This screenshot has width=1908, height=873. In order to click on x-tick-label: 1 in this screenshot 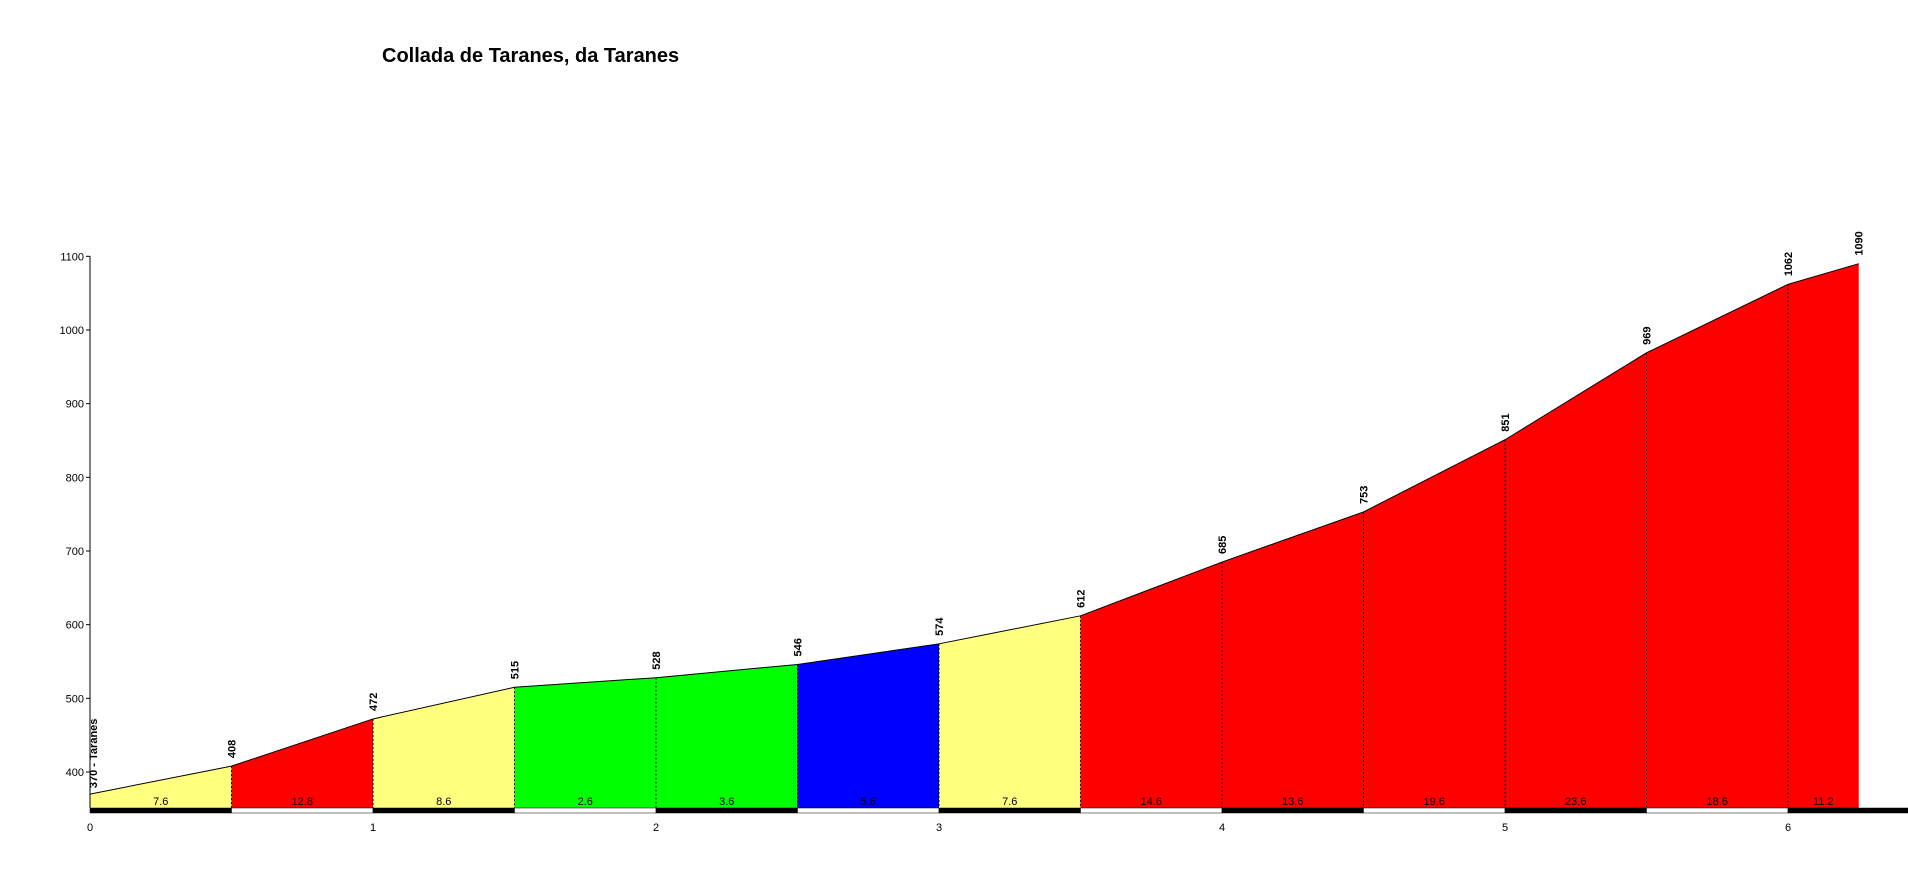, I will do `click(373, 828)`.